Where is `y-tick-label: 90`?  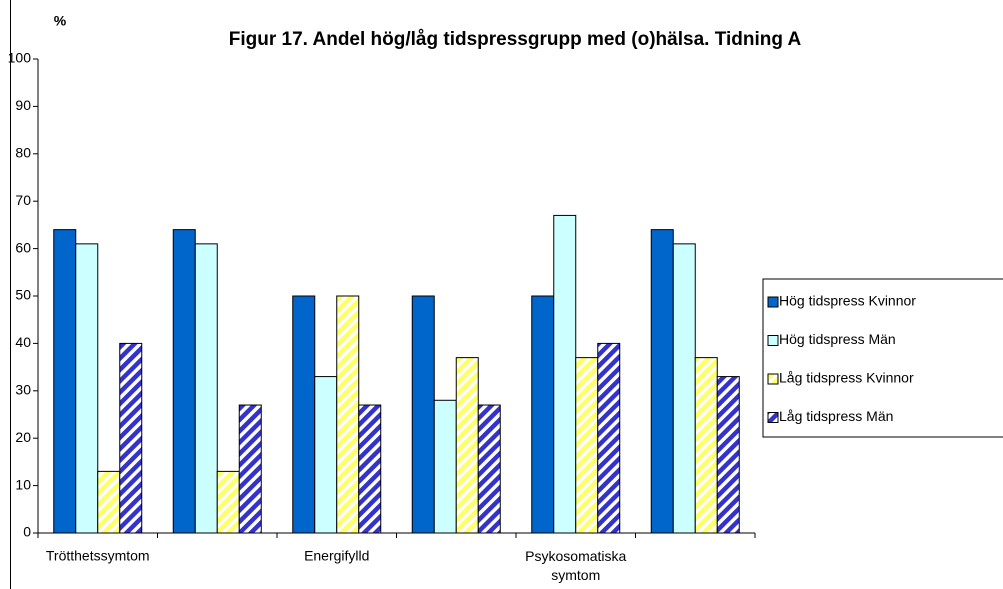 y-tick-label: 90 is located at coordinates (23, 105).